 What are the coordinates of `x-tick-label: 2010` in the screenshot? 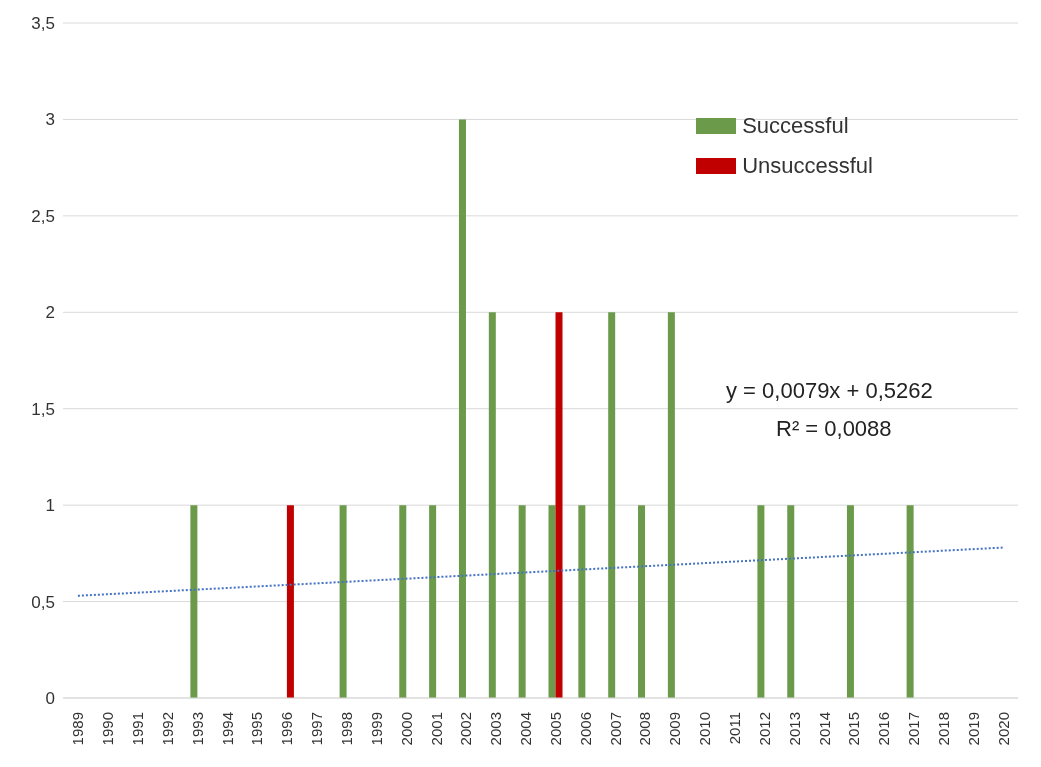 It's located at (705, 729).